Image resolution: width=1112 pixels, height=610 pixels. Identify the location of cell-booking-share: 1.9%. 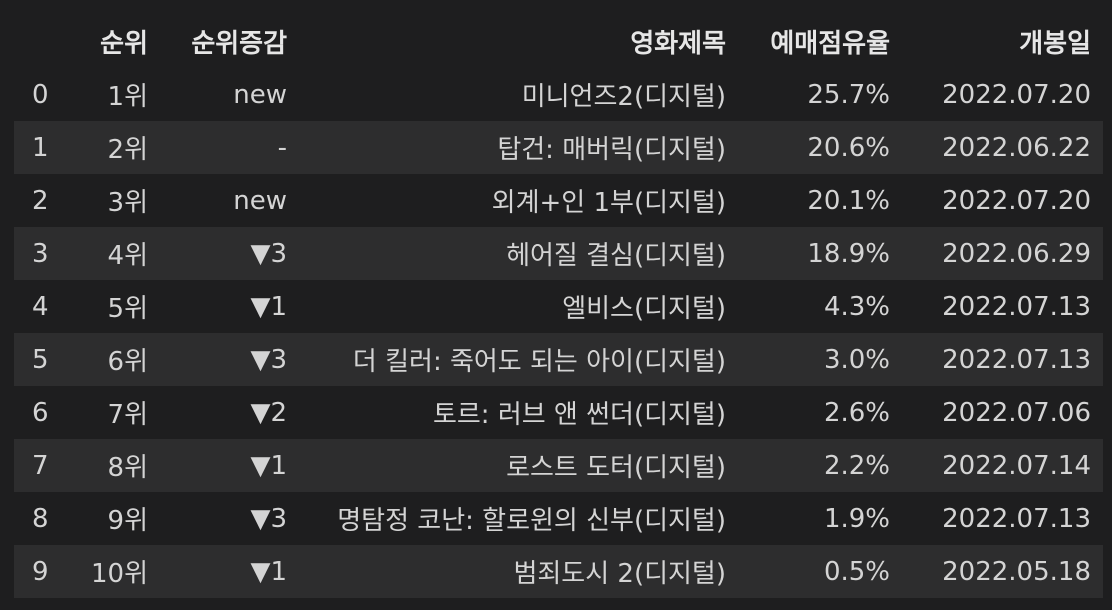
(856, 518).